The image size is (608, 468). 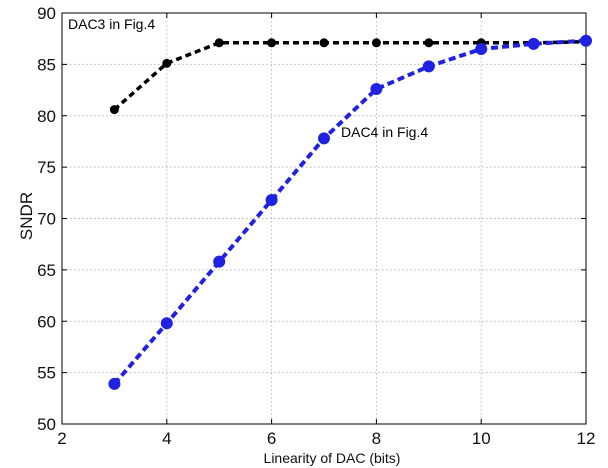 I want to click on y-tick-label: 65, so click(x=46, y=270).